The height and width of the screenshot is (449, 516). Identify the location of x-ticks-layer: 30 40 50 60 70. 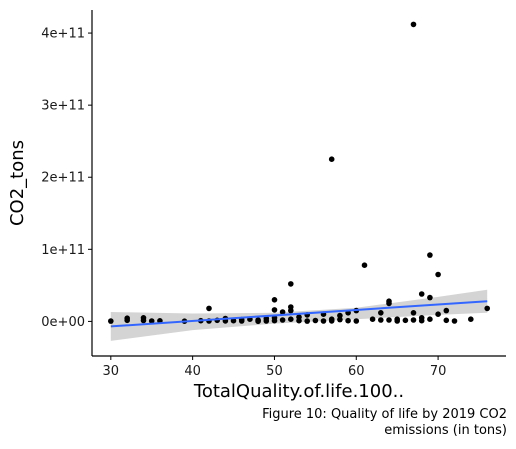
(275, 367).